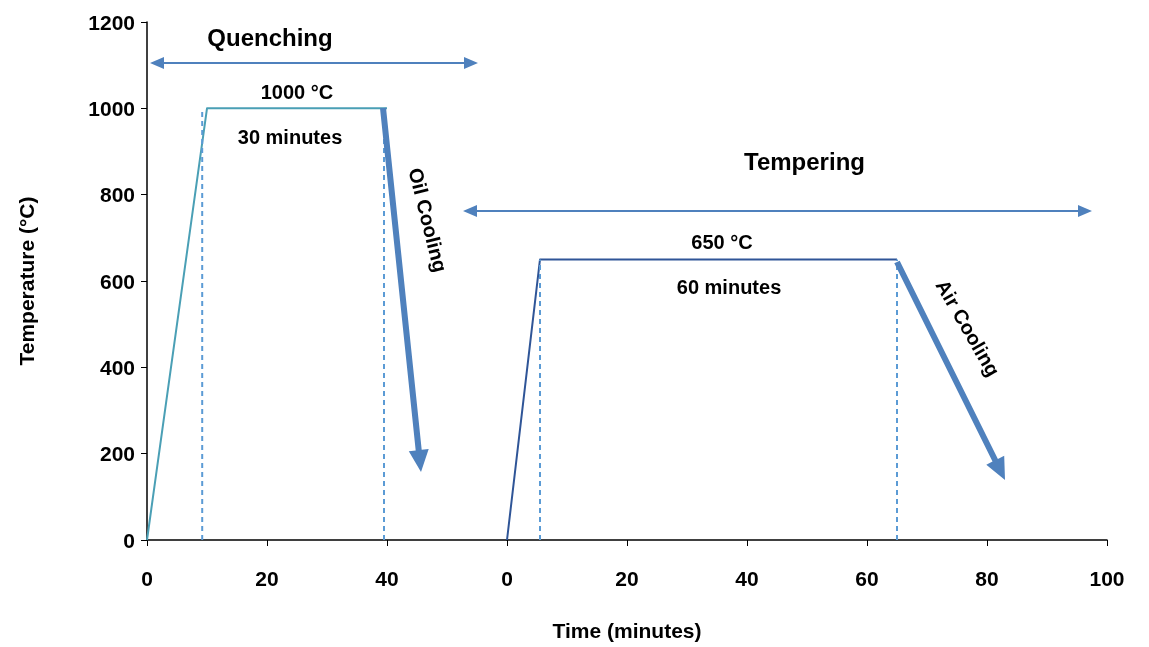 The image size is (1149, 647). Describe the element at coordinates (1107, 578) in the screenshot. I see `x-tick-label: 100` at that location.